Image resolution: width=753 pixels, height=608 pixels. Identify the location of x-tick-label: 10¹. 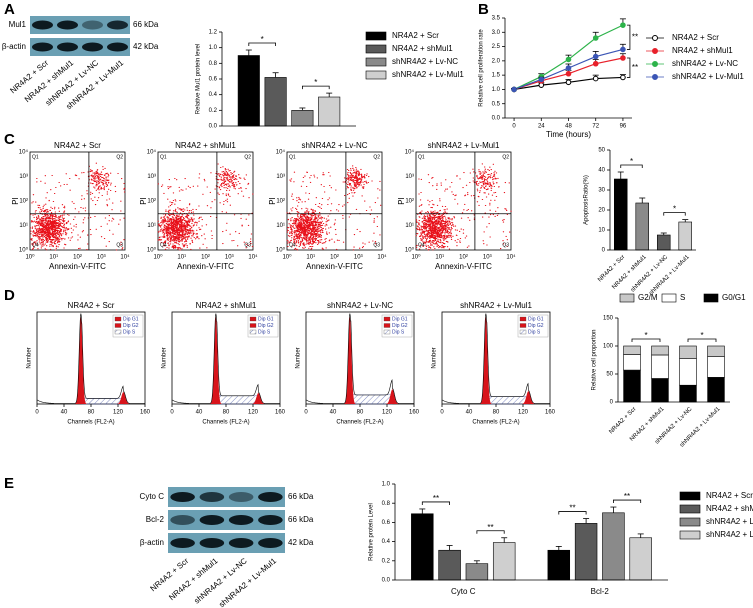
(439, 258).